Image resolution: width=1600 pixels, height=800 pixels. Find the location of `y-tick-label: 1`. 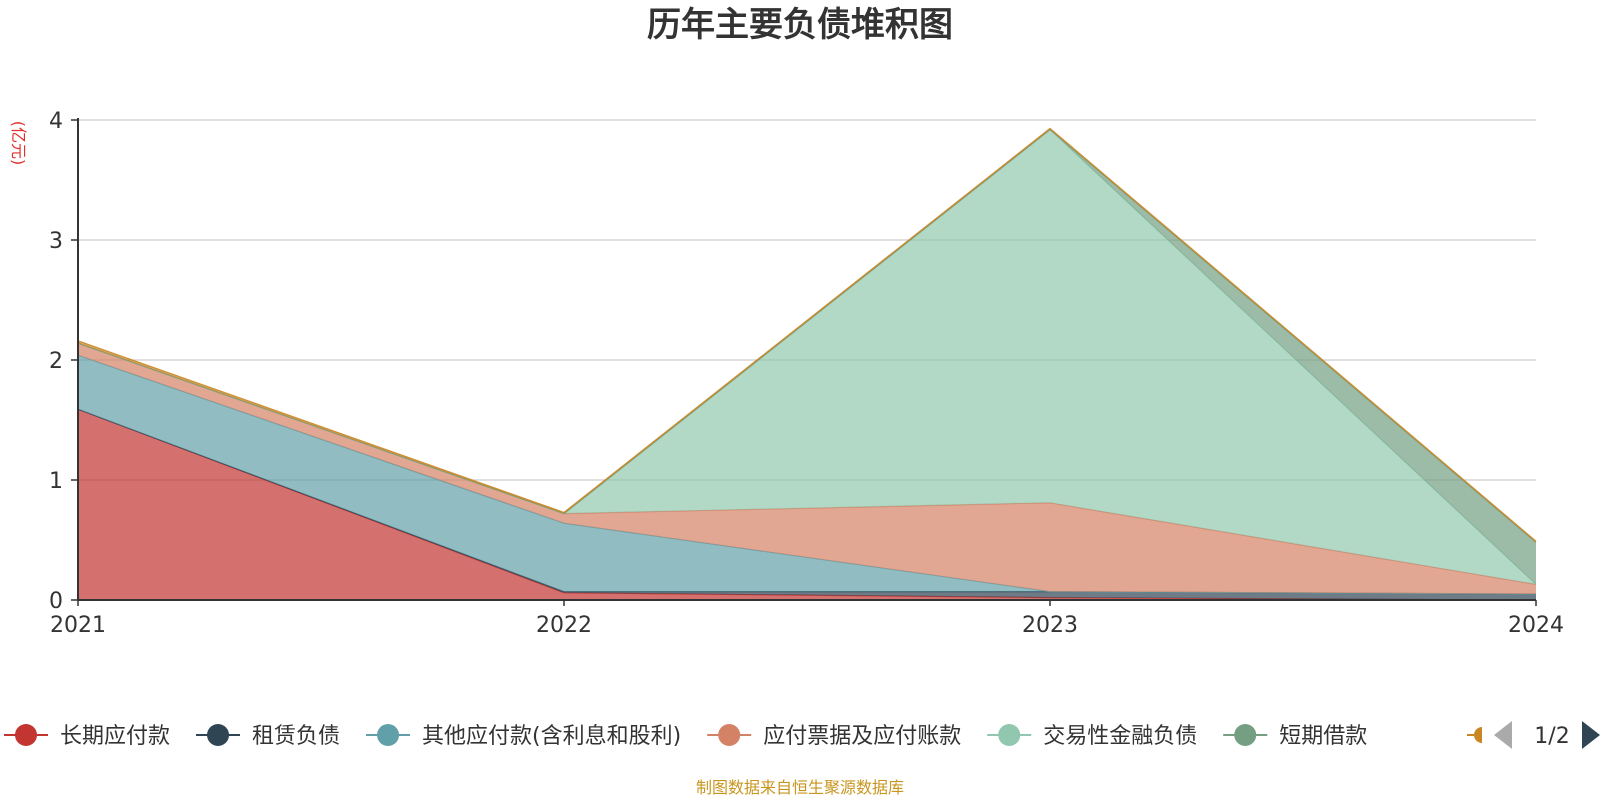

y-tick-label: 1 is located at coordinates (56, 481).